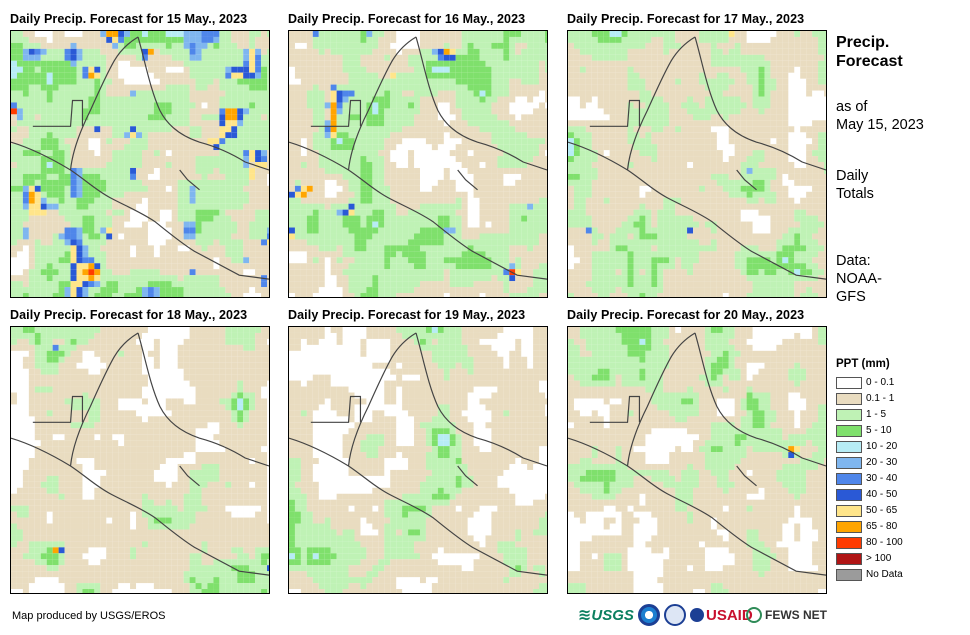  Describe the element at coordinates (686, 315) in the screenshot. I see `panel-title-6: Daily Precip. Forecast for 20 May., 2023` at that location.